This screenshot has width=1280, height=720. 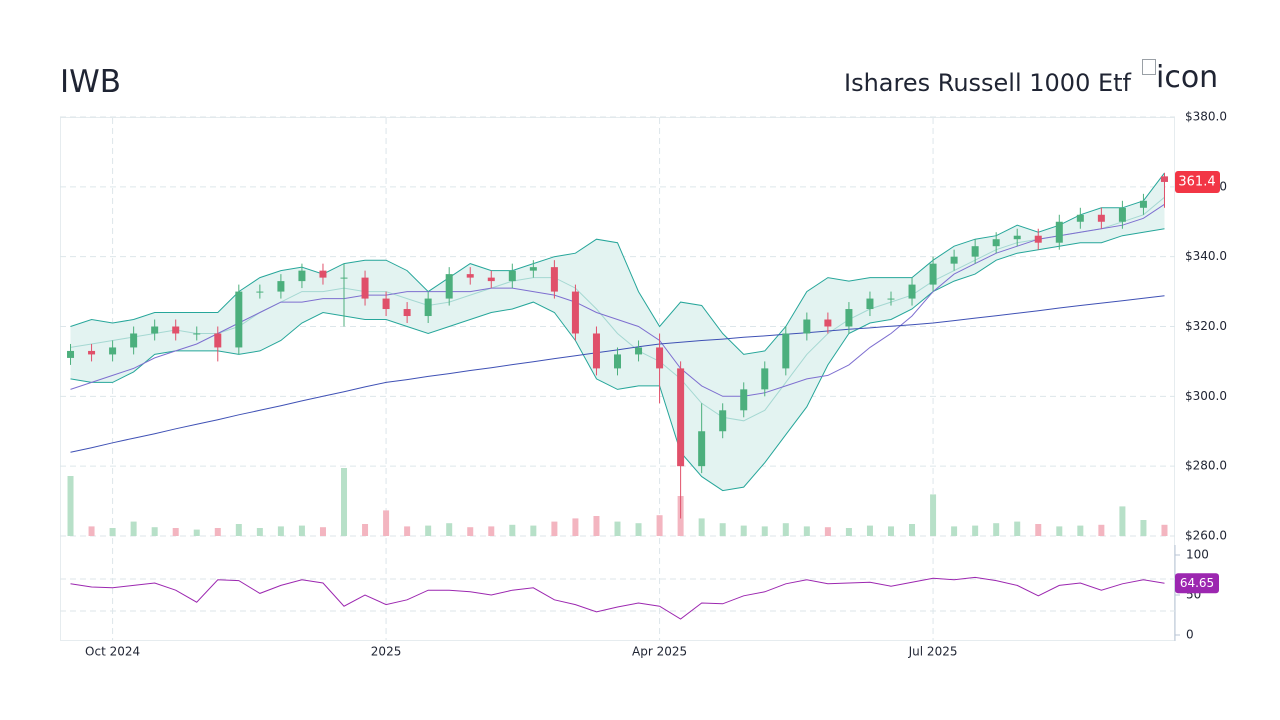 I want to click on icon-alt: icon, so click(x=1187, y=77).